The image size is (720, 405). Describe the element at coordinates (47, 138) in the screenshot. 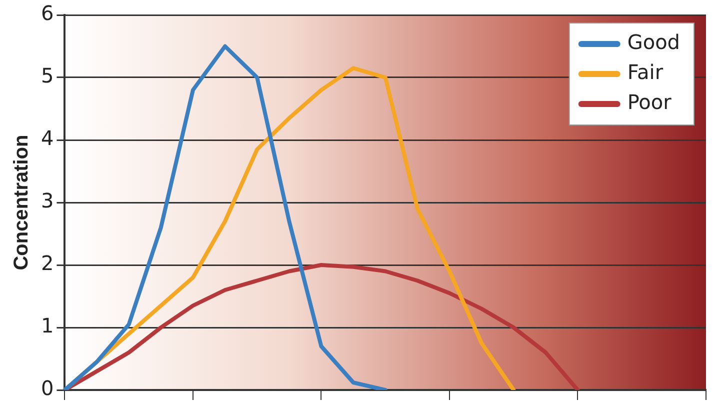

I see `y-tick-label: 4` at that location.